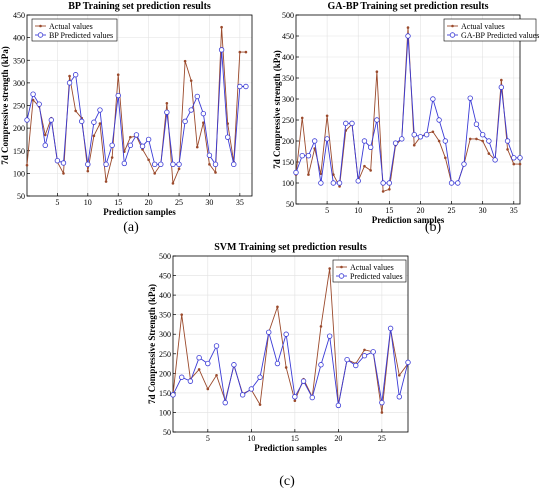 This screenshot has height=490, width=550. I want to click on y-tick-label: 200, so click(19, 128).